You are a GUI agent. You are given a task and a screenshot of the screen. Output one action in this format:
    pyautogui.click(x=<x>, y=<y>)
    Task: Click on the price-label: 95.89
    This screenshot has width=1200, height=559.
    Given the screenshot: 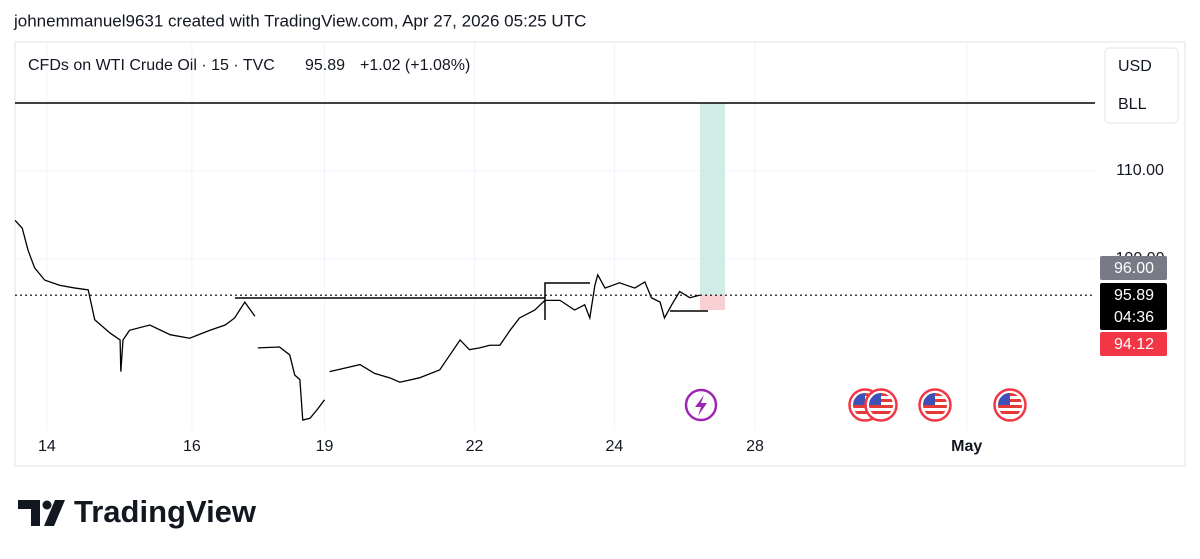 What is the action you would take?
    pyautogui.click(x=1134, y=295)
    